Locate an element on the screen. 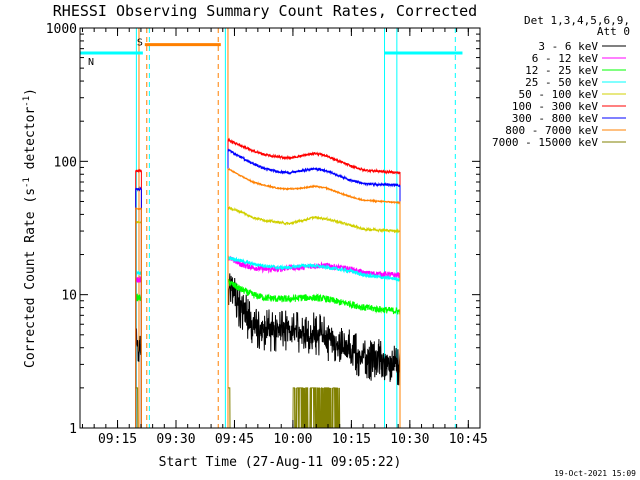 The image size is (640, 480). x-tick-label: 09:30 is located at coordinates (175, 439).